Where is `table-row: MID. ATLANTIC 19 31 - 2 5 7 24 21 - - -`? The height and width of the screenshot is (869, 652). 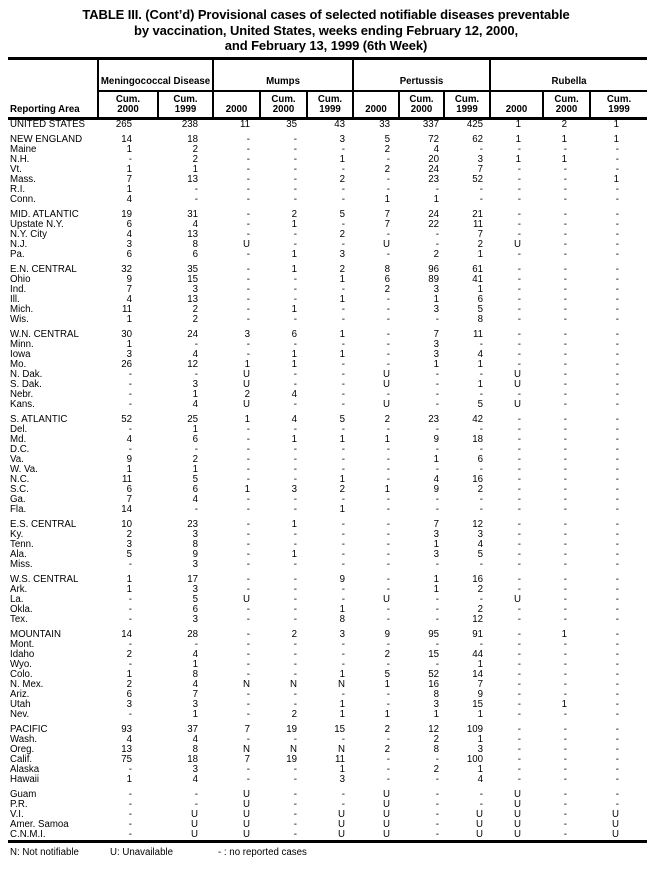 table-row: MID. ATLANTIC 19 31 - 2 5 7 24 21 - - - is located at coordinates (327, 214).